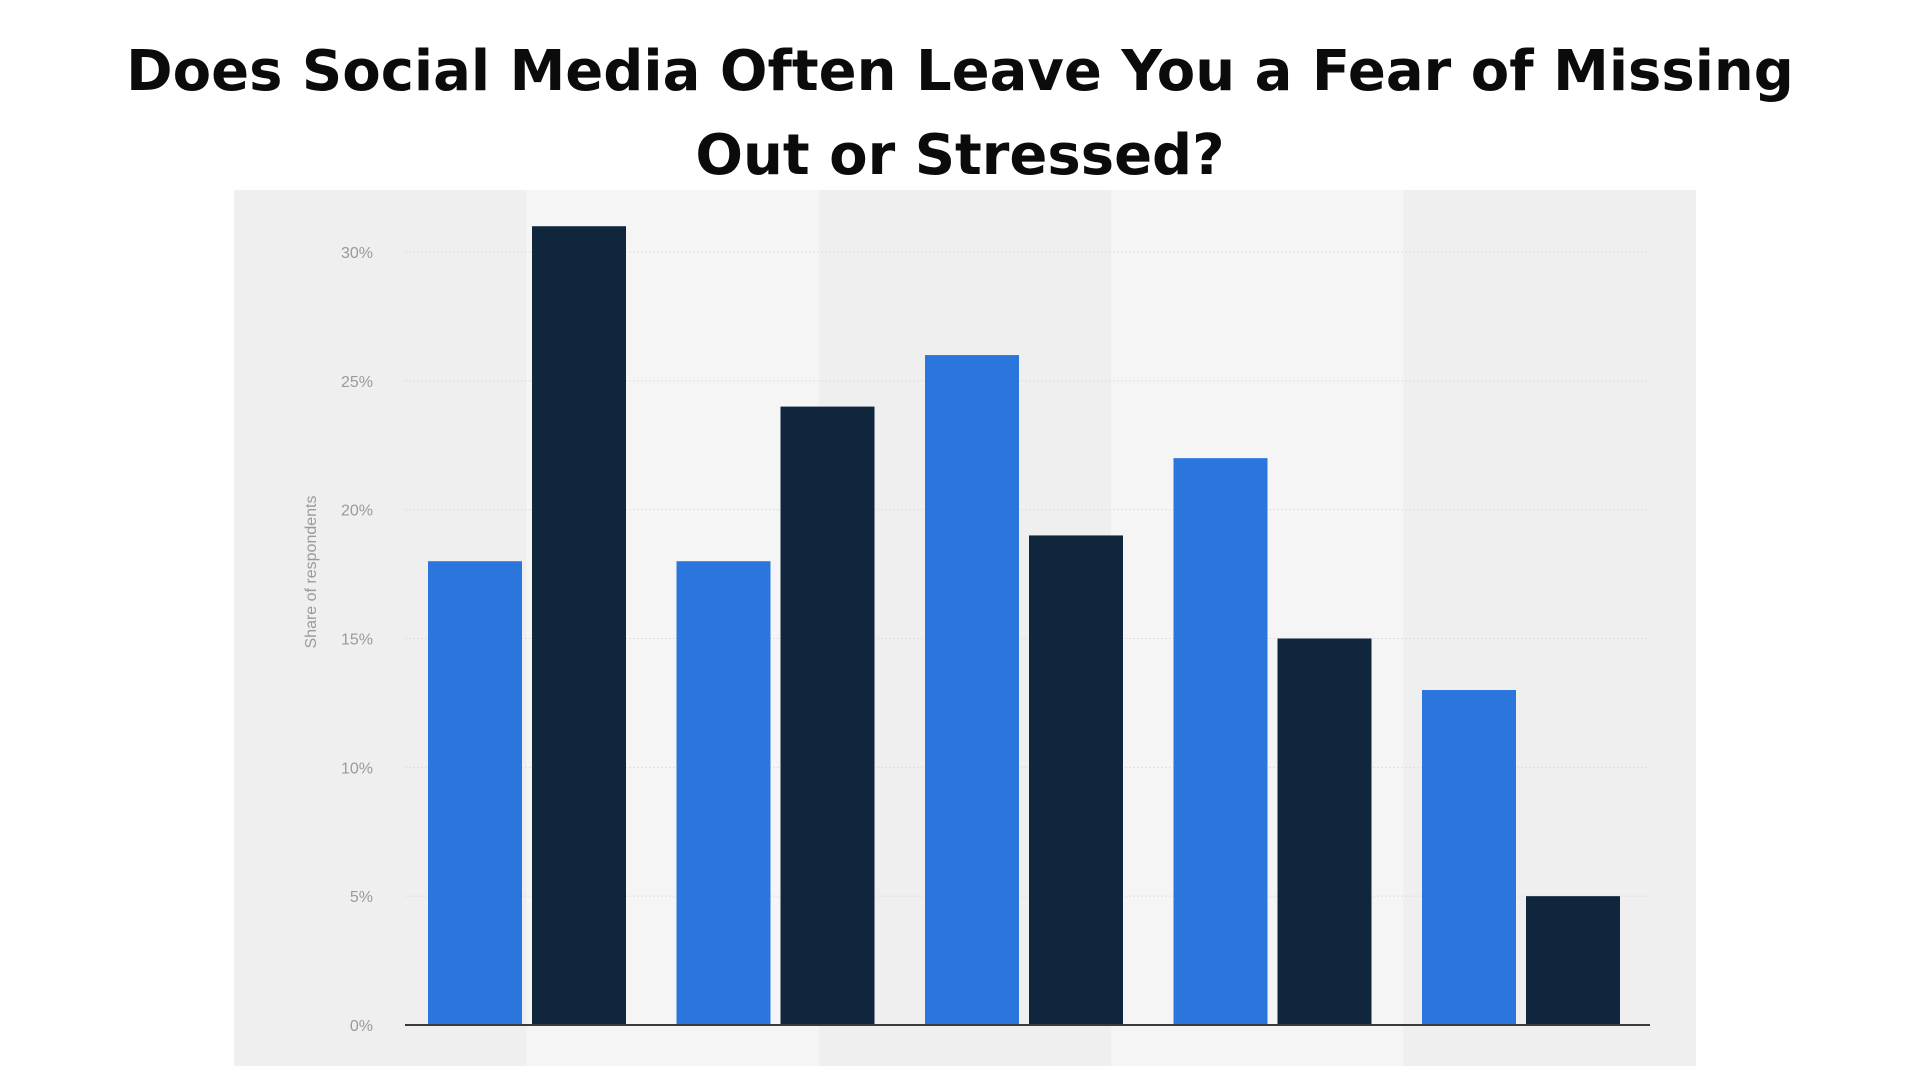  I want to click on y-tick-label: 25%, so click(357, 382).